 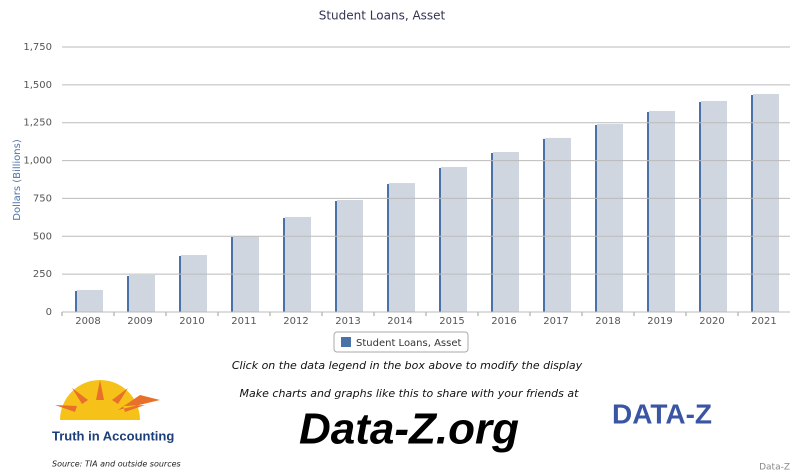 I want to click on x-tick-label: 2017, so click(x=555, y=321).